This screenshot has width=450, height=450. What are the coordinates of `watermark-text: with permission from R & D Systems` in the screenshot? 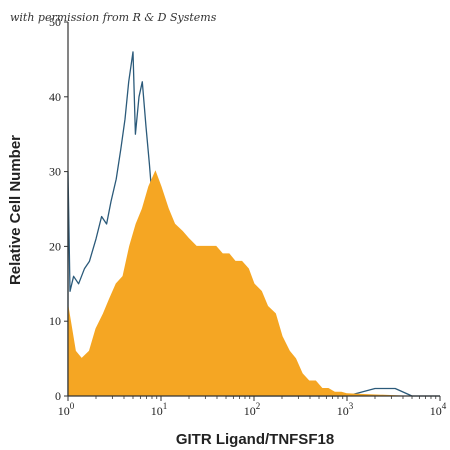 It's located at (113, 17).